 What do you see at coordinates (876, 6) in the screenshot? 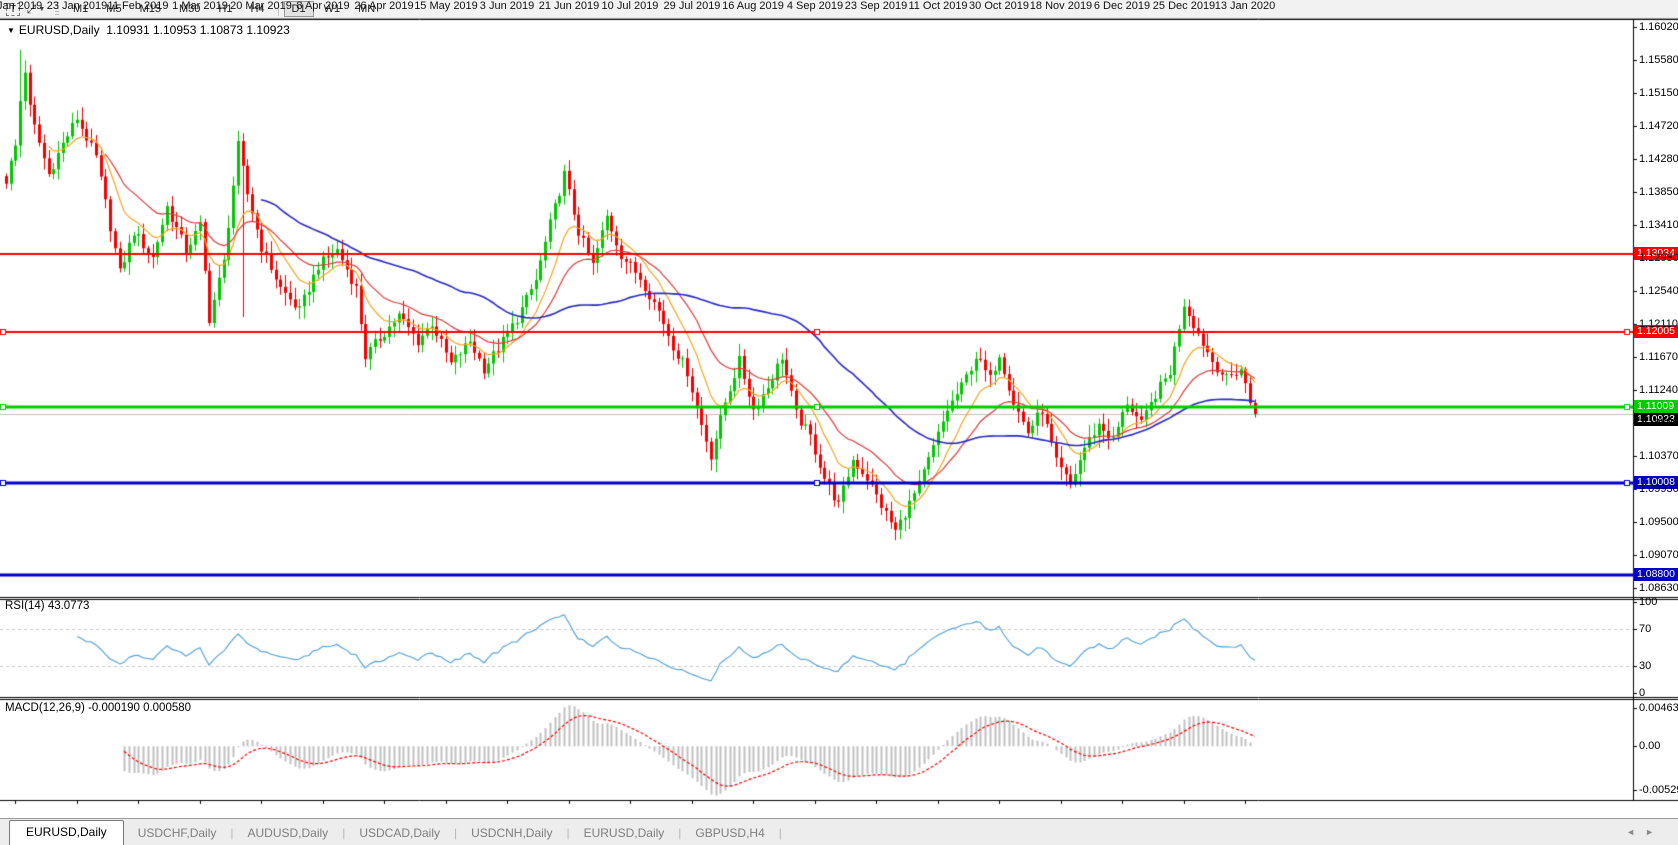
I see `date-axis-tick: 23 Sep 2019` at bounding box center [876, 6].